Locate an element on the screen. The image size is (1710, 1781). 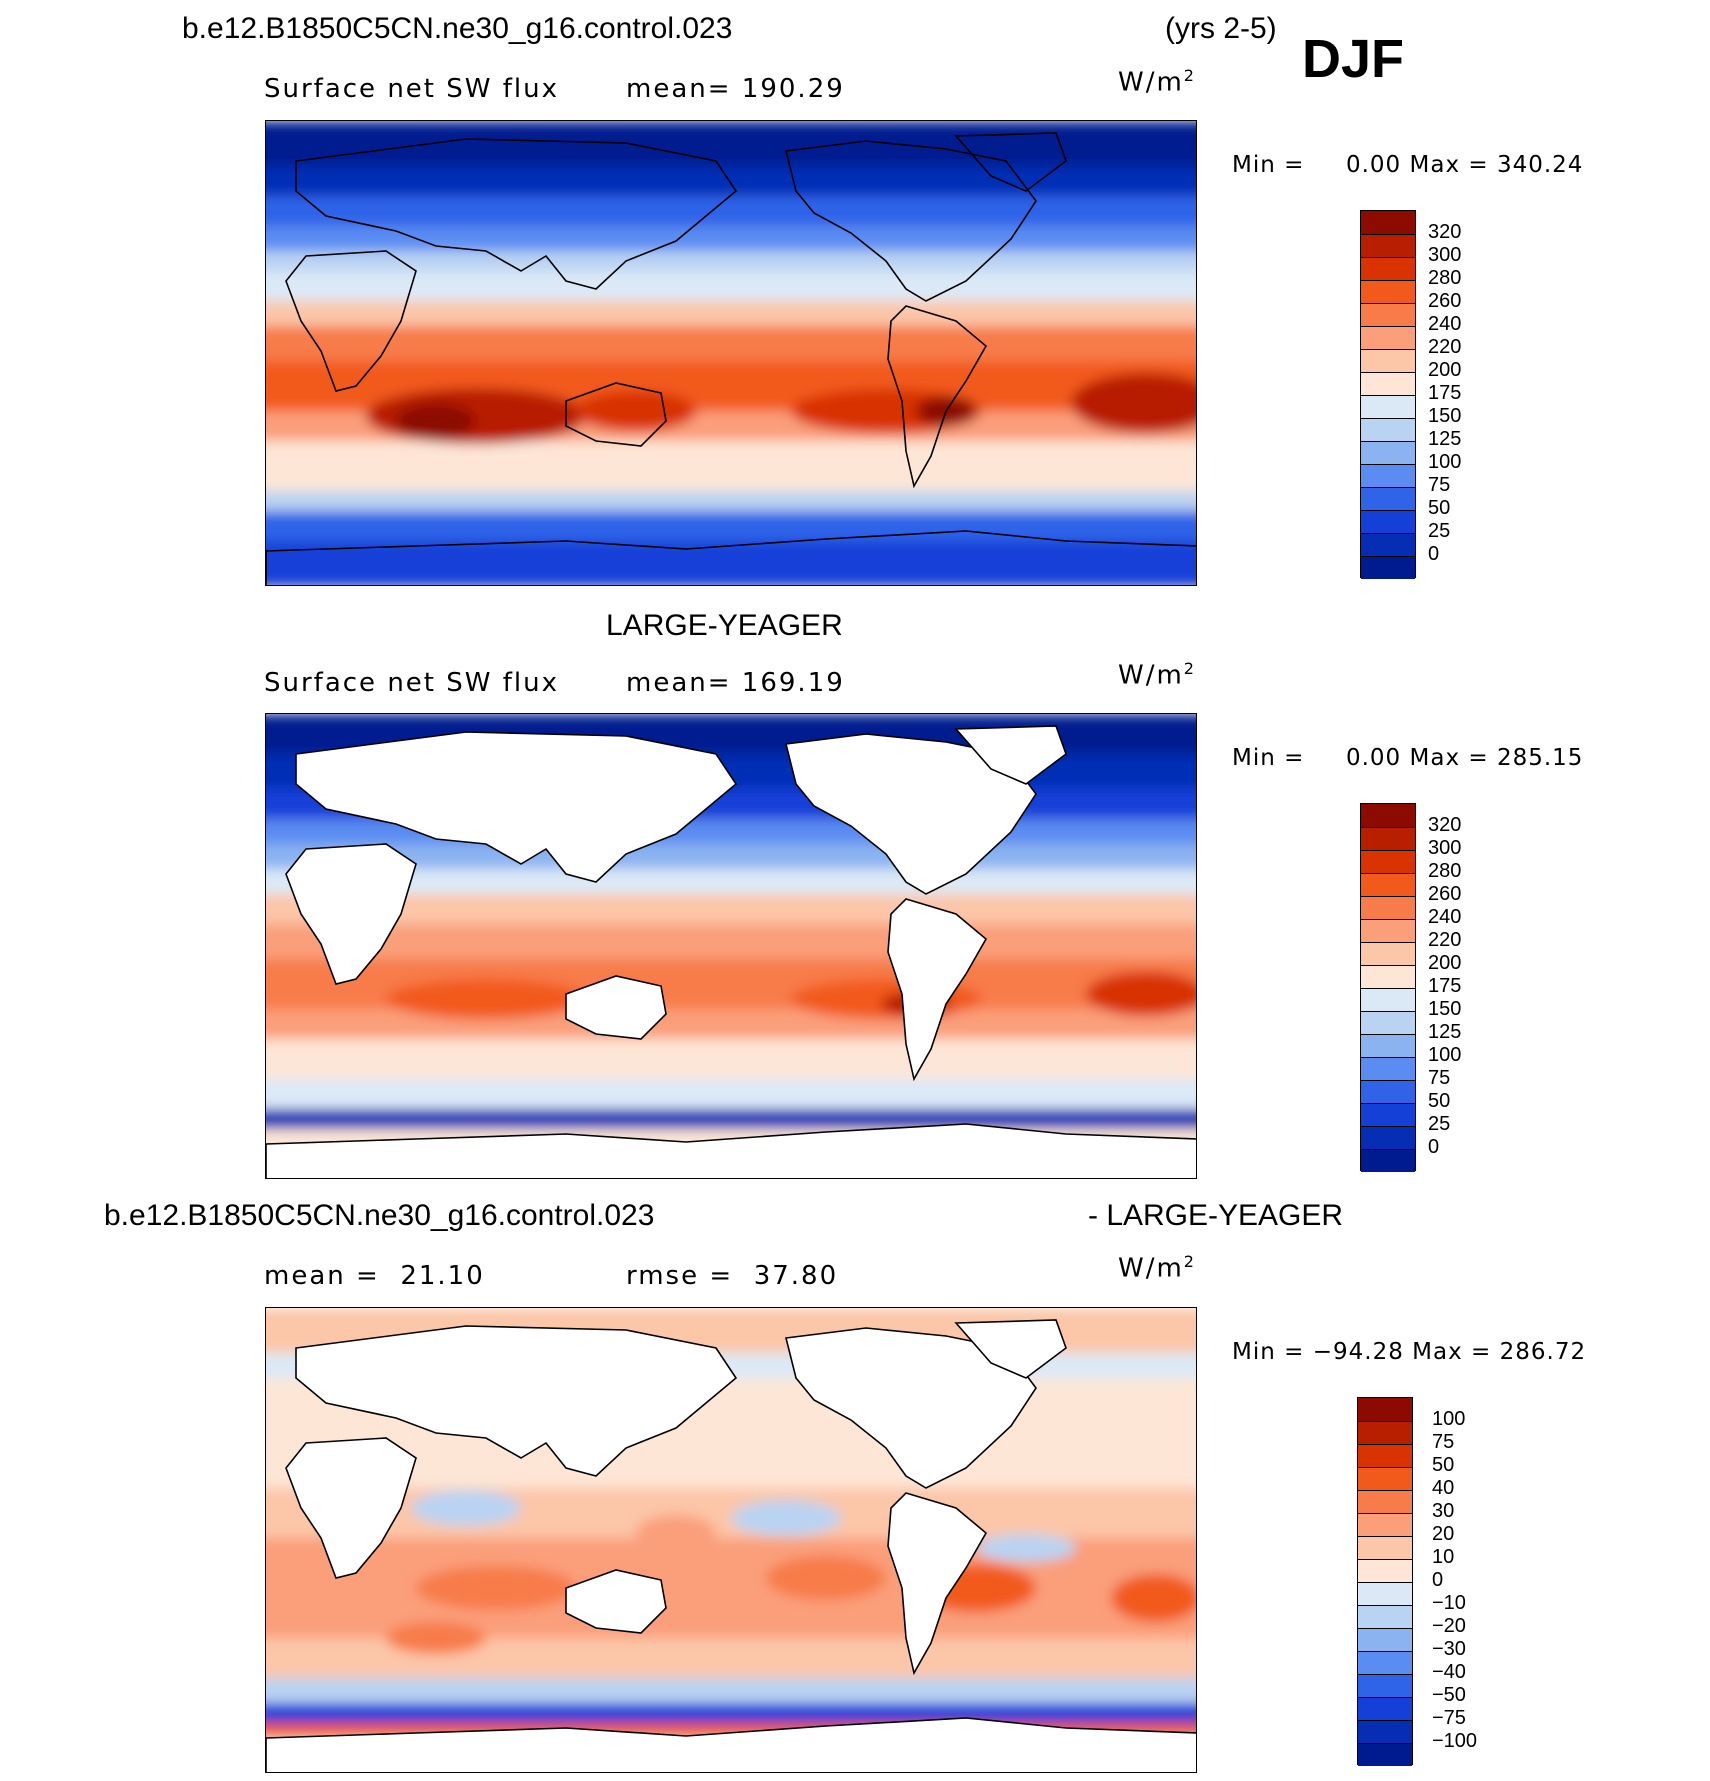
field-shading is located at coordinates (731, 353).